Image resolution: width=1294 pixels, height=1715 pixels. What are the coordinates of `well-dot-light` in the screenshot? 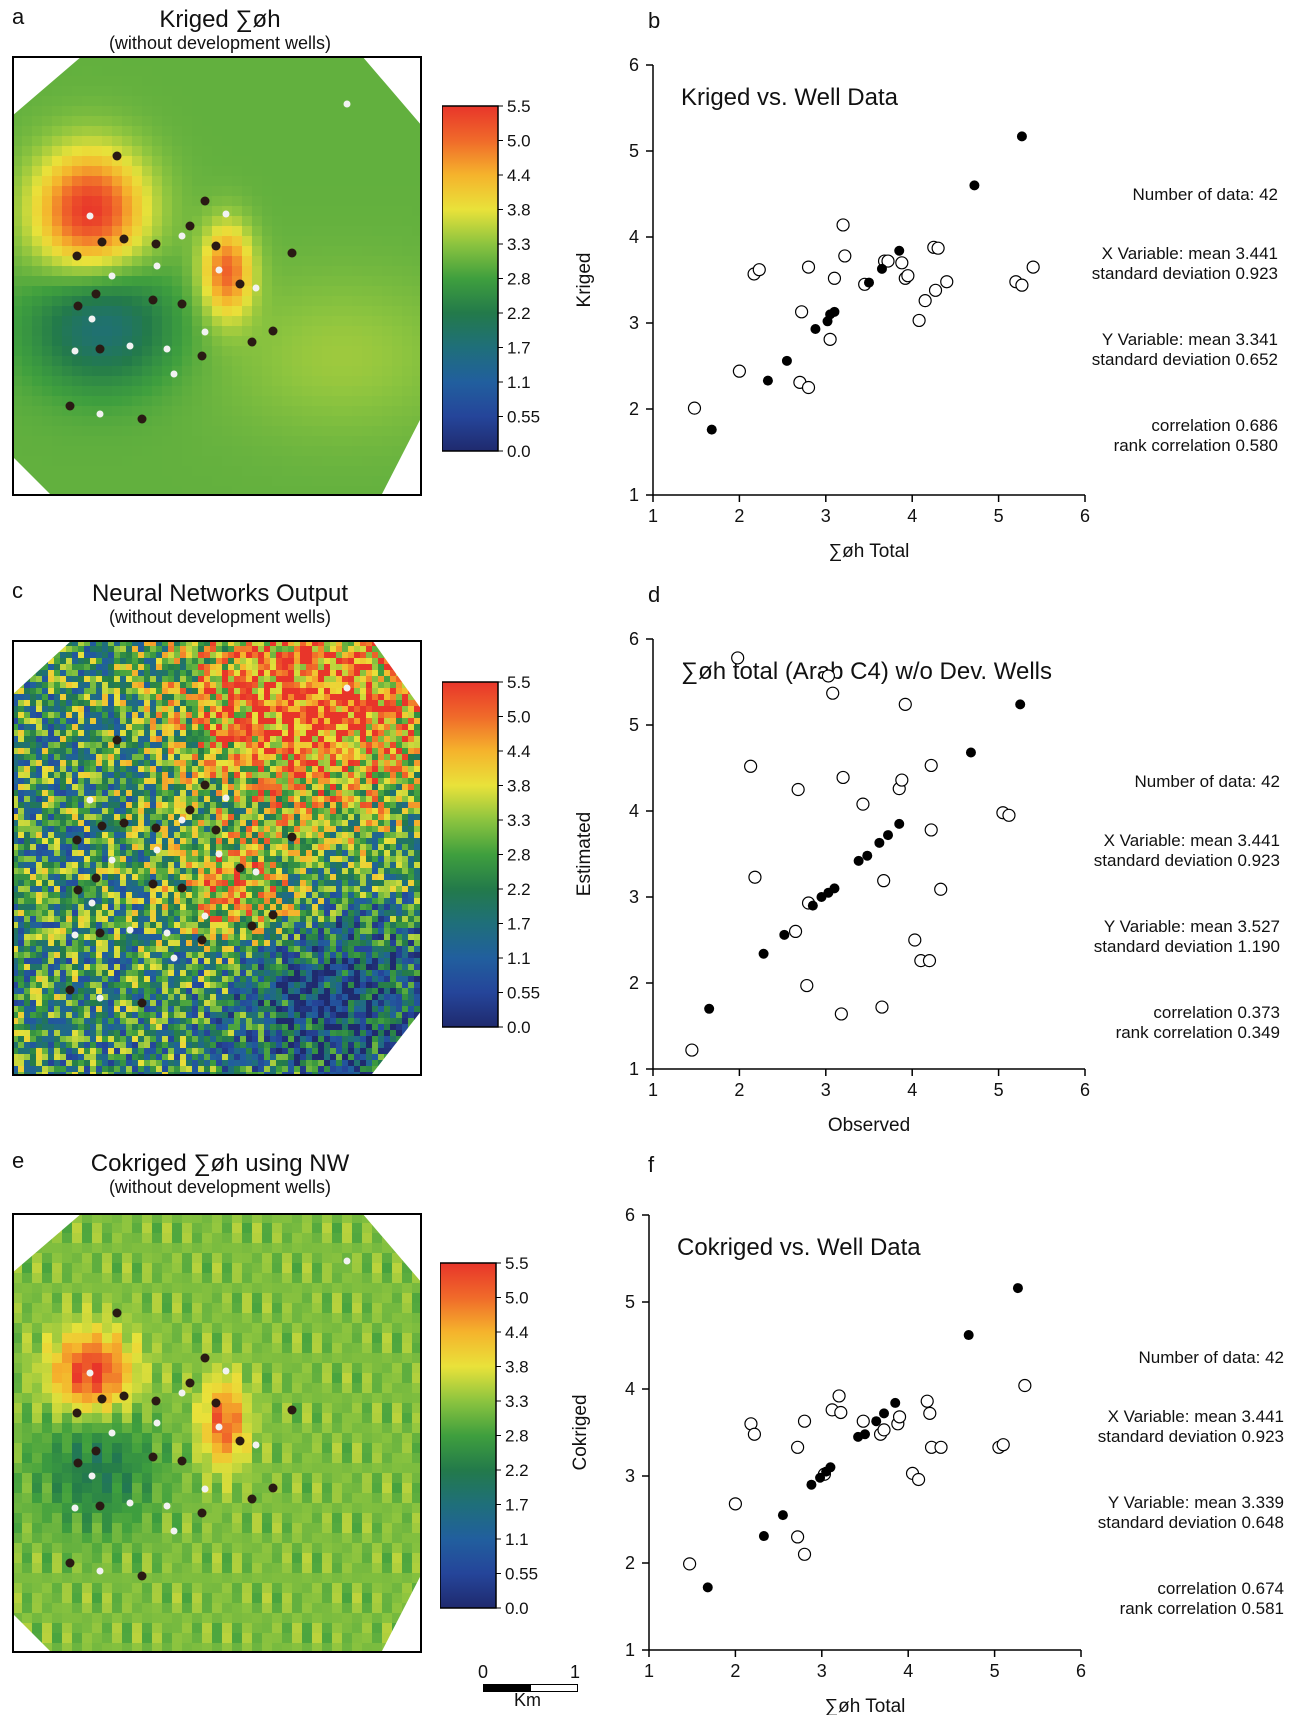 It's located at (130, 346).